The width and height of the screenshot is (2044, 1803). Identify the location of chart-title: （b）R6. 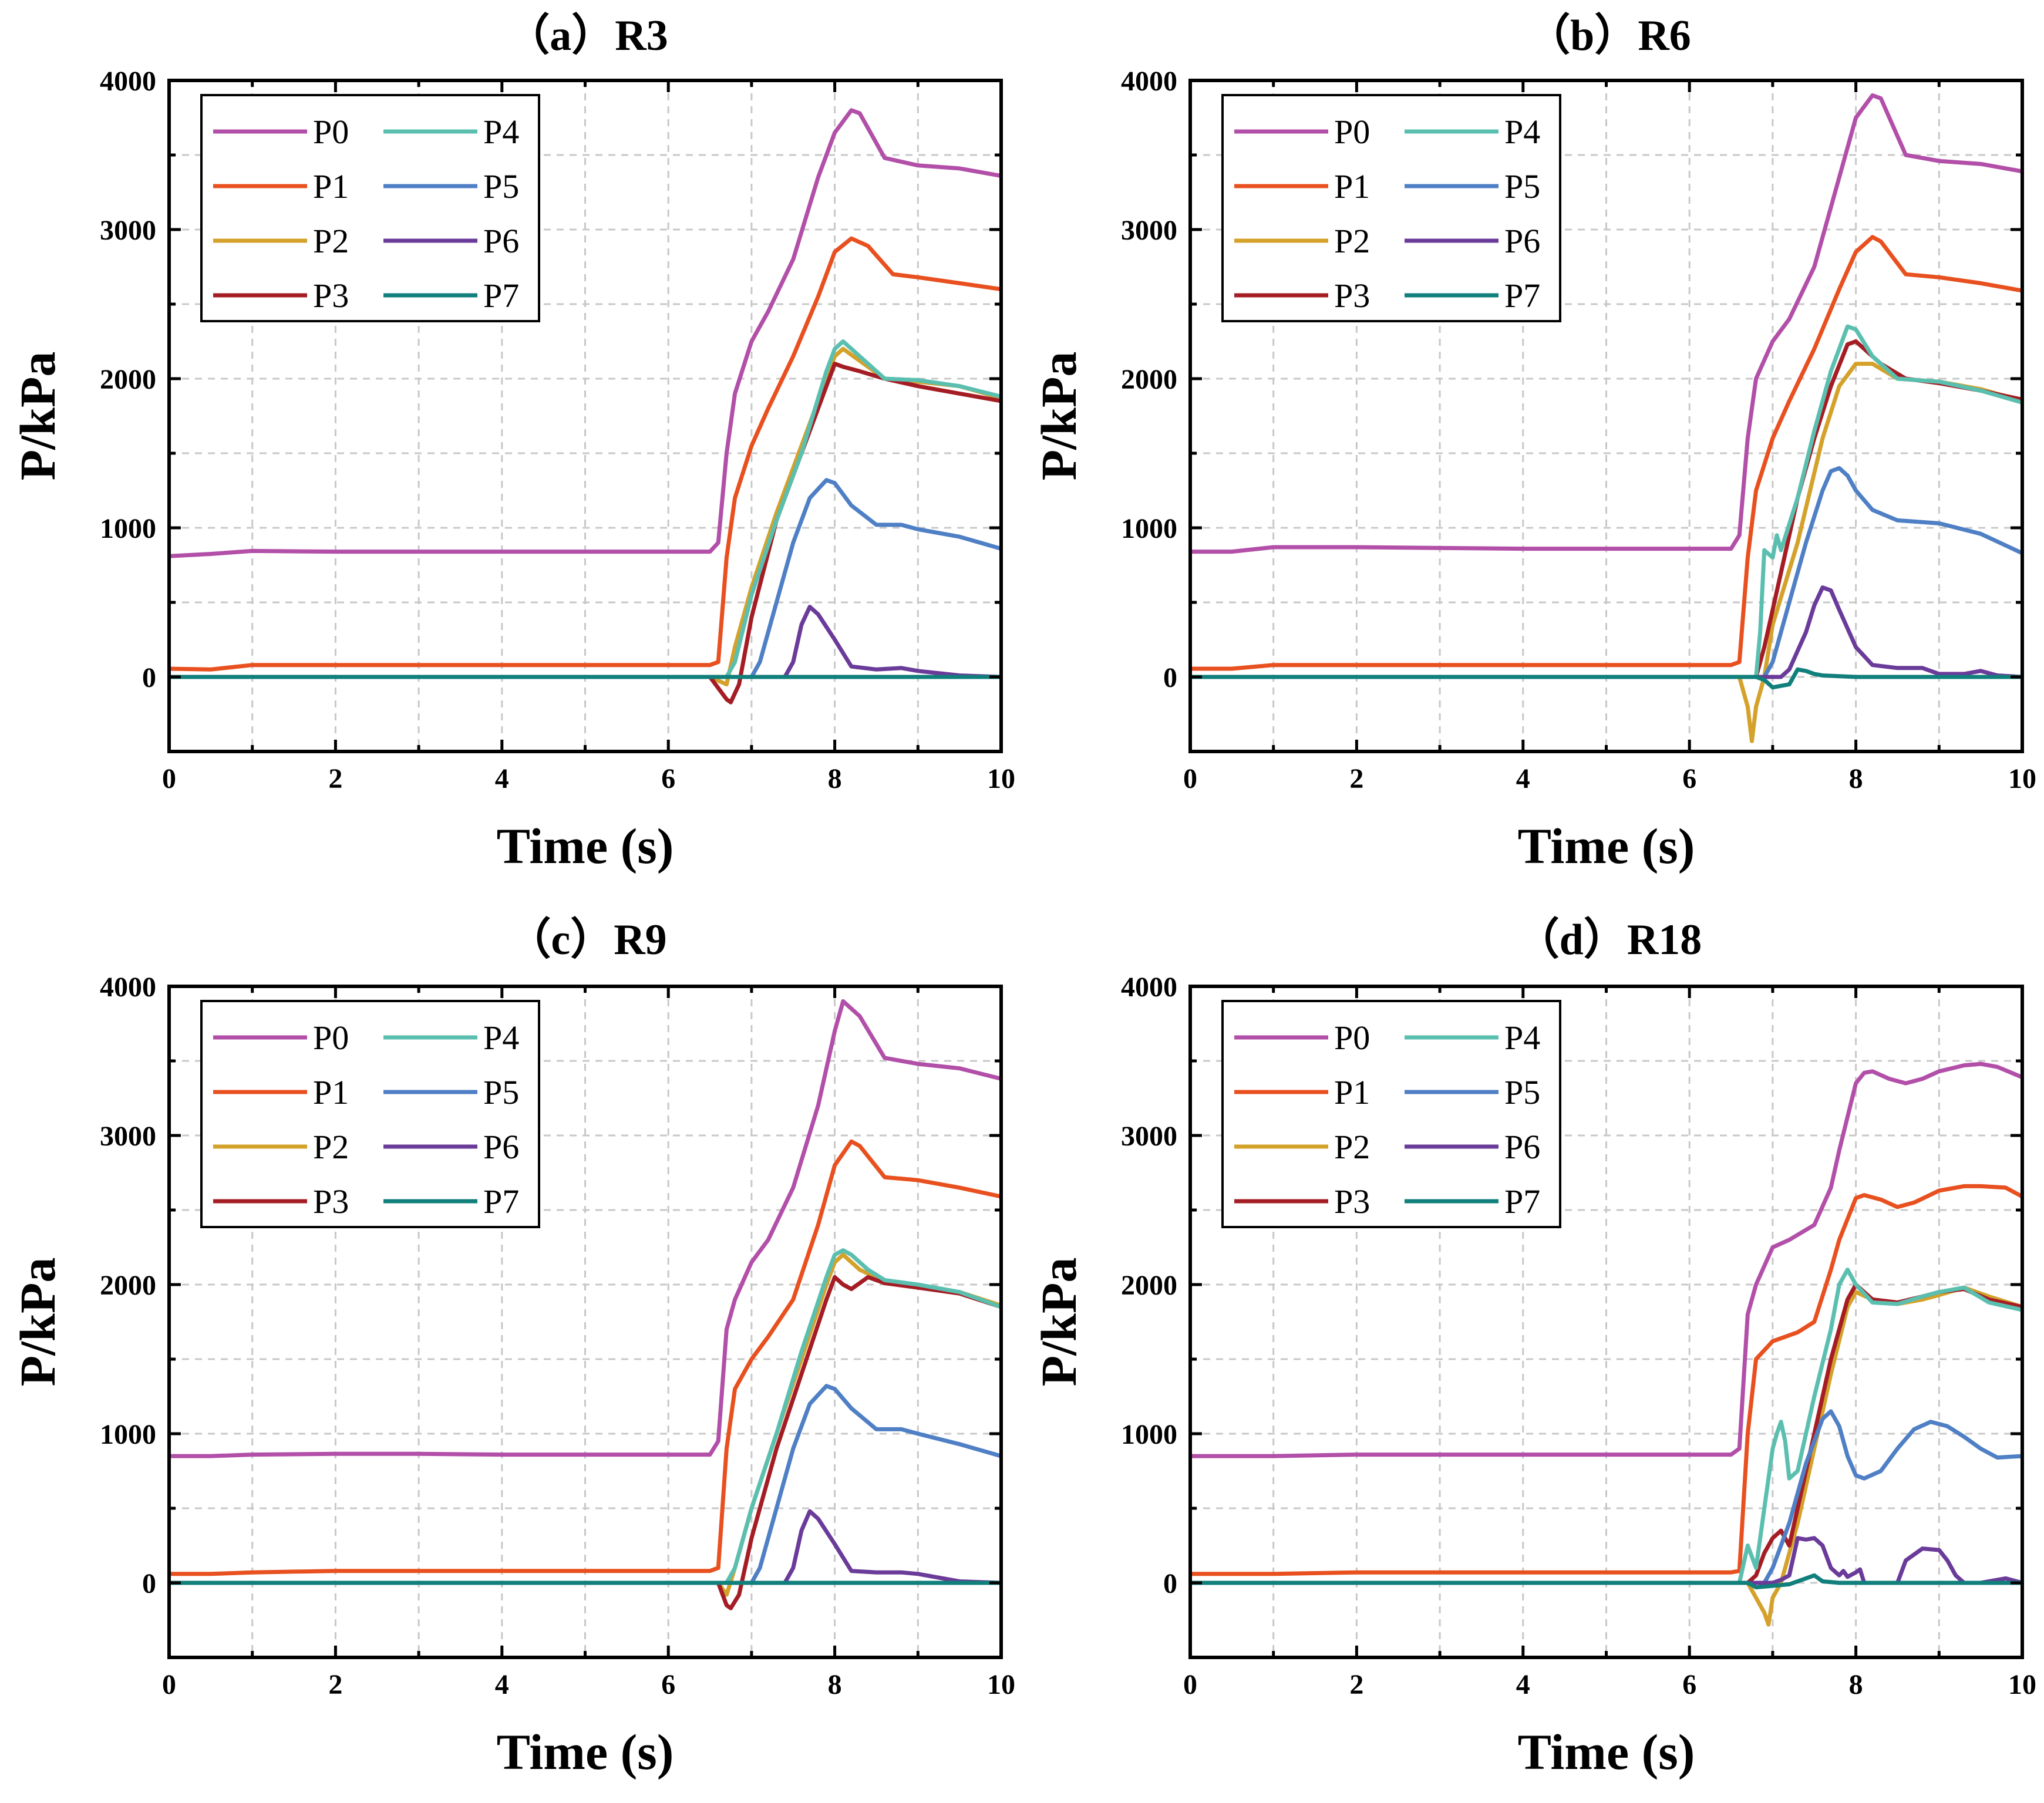
(1609, 36).